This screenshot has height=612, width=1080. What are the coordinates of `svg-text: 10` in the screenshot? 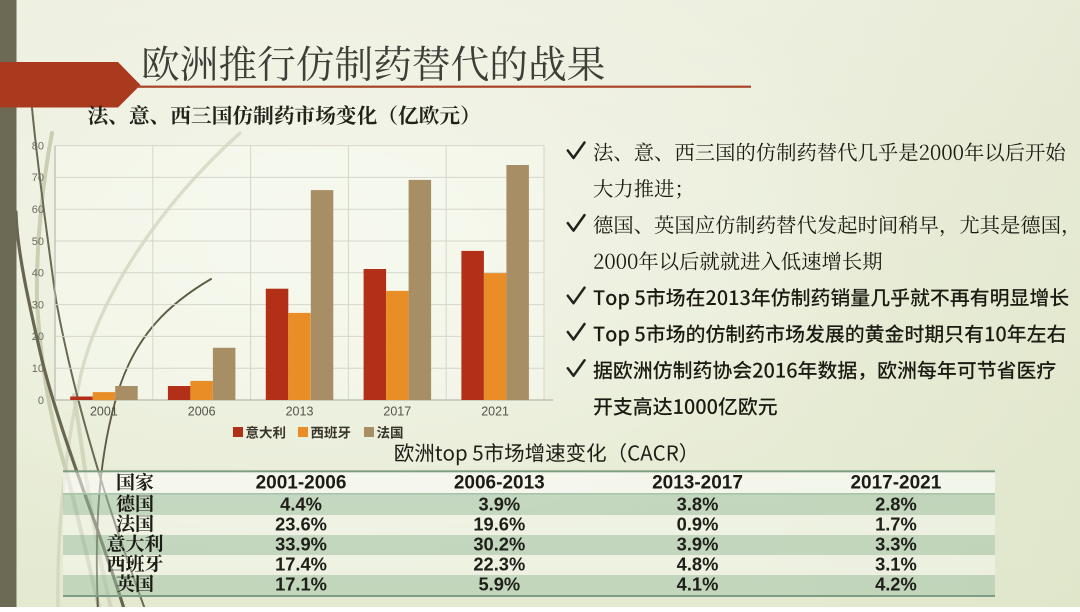 It's located at (38, 369).